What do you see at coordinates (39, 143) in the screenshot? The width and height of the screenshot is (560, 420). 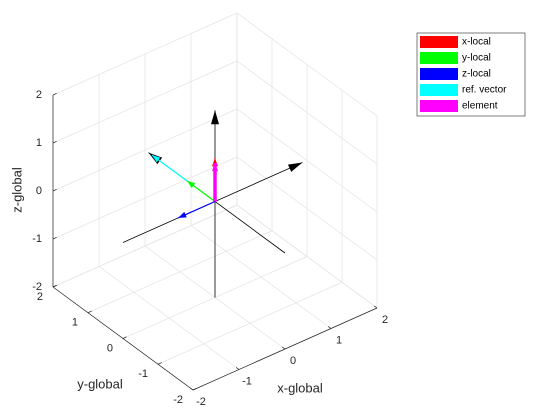 I see `z-tick-label: 1` at bounding box center [39, 143].